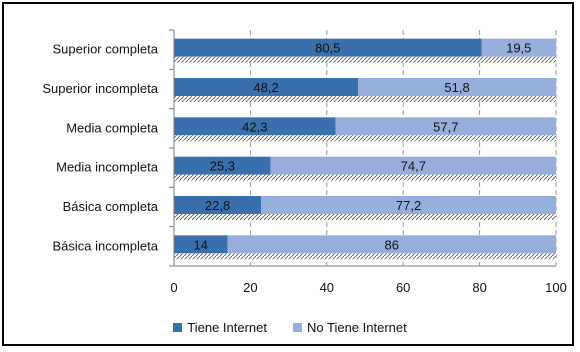 The width and height of the screenshot is (580, 352). I want to click on data-label-0-4: 22,8, so click(217, 205).